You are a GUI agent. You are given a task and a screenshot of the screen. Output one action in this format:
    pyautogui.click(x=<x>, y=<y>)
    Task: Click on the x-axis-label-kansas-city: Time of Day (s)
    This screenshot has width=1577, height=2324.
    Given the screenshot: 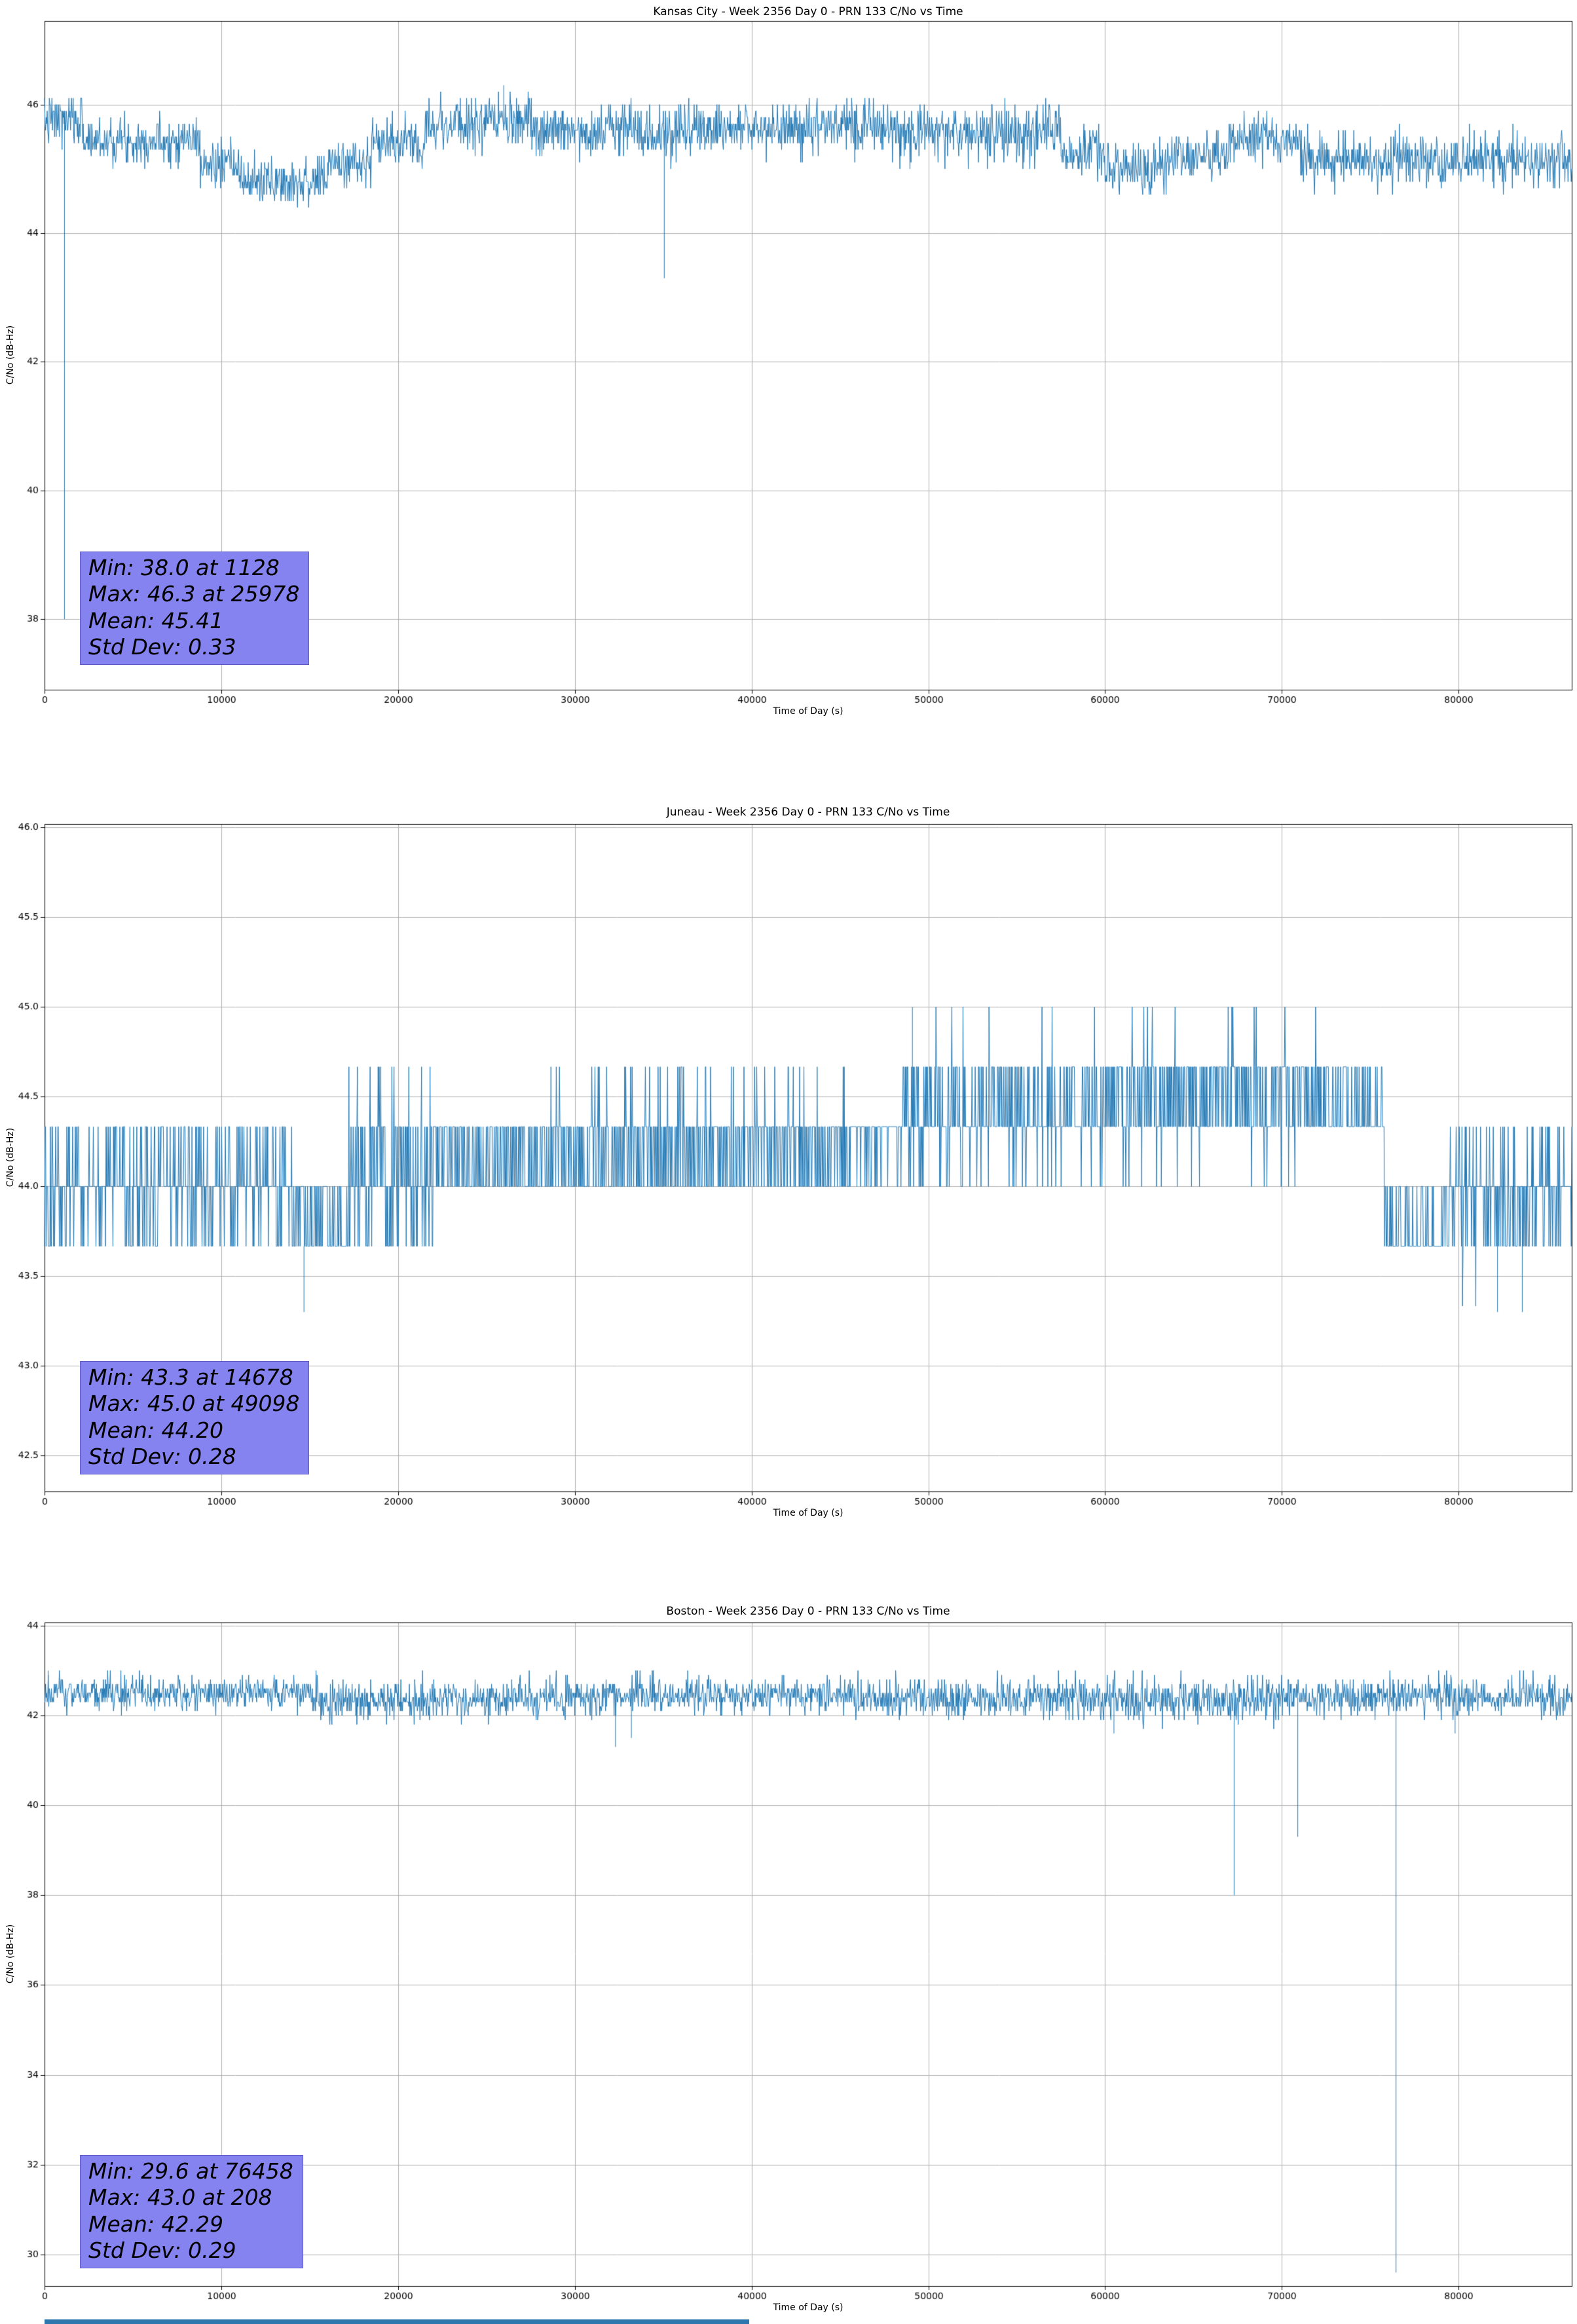 What is the action you would take?
    pyautogui.click(x=808, y=711)
    